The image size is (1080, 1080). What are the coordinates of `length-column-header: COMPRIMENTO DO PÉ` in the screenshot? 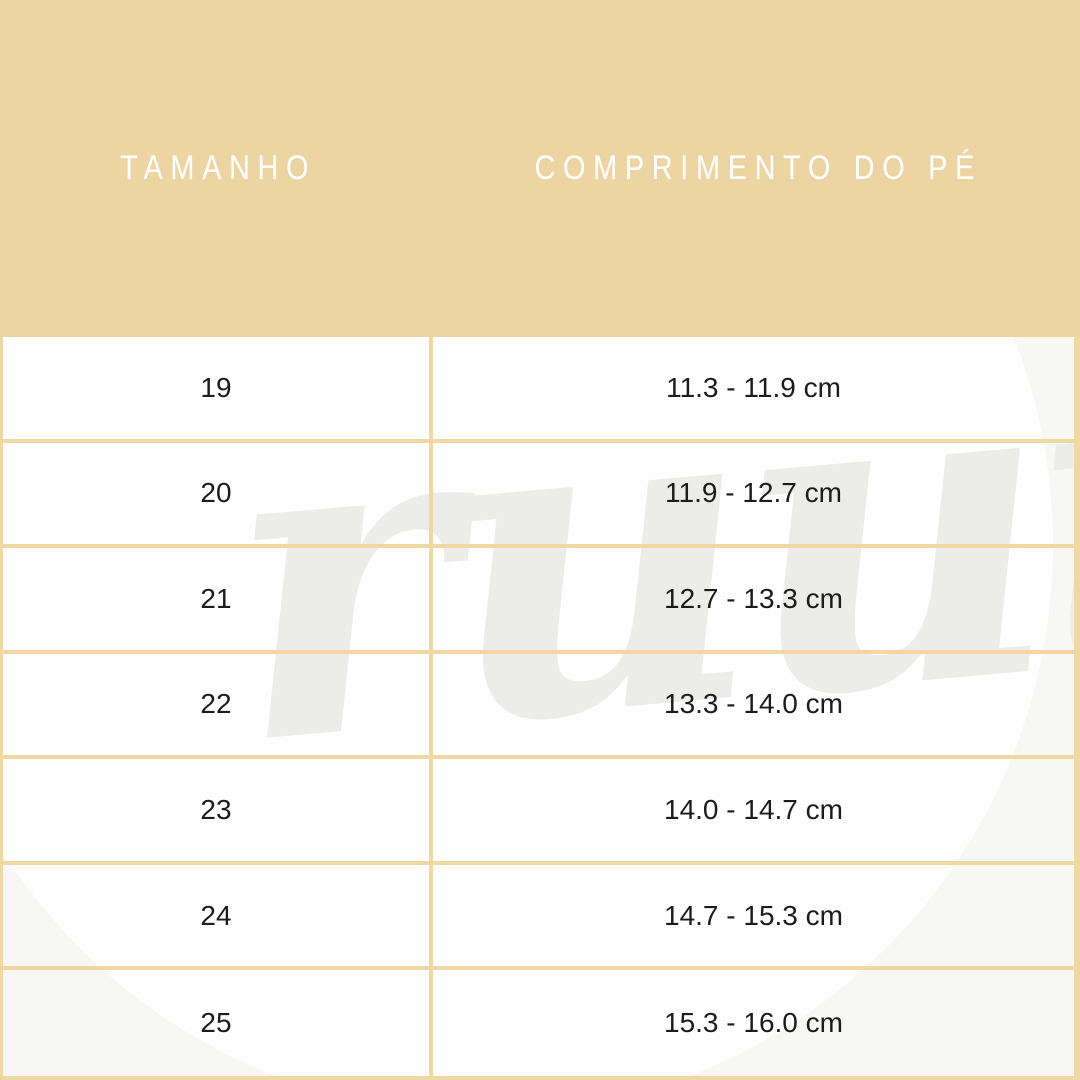 It's located at (758, 168).